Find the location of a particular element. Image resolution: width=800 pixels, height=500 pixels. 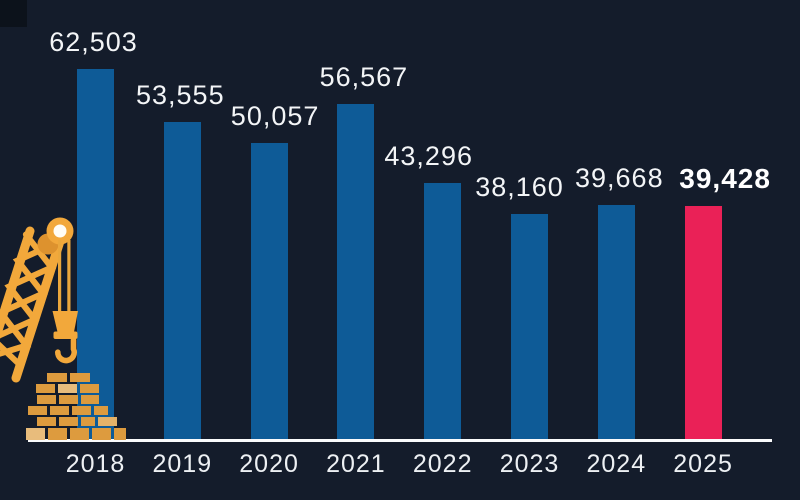

value-label-2023: 38,160 is located at coordinates (519, 187).